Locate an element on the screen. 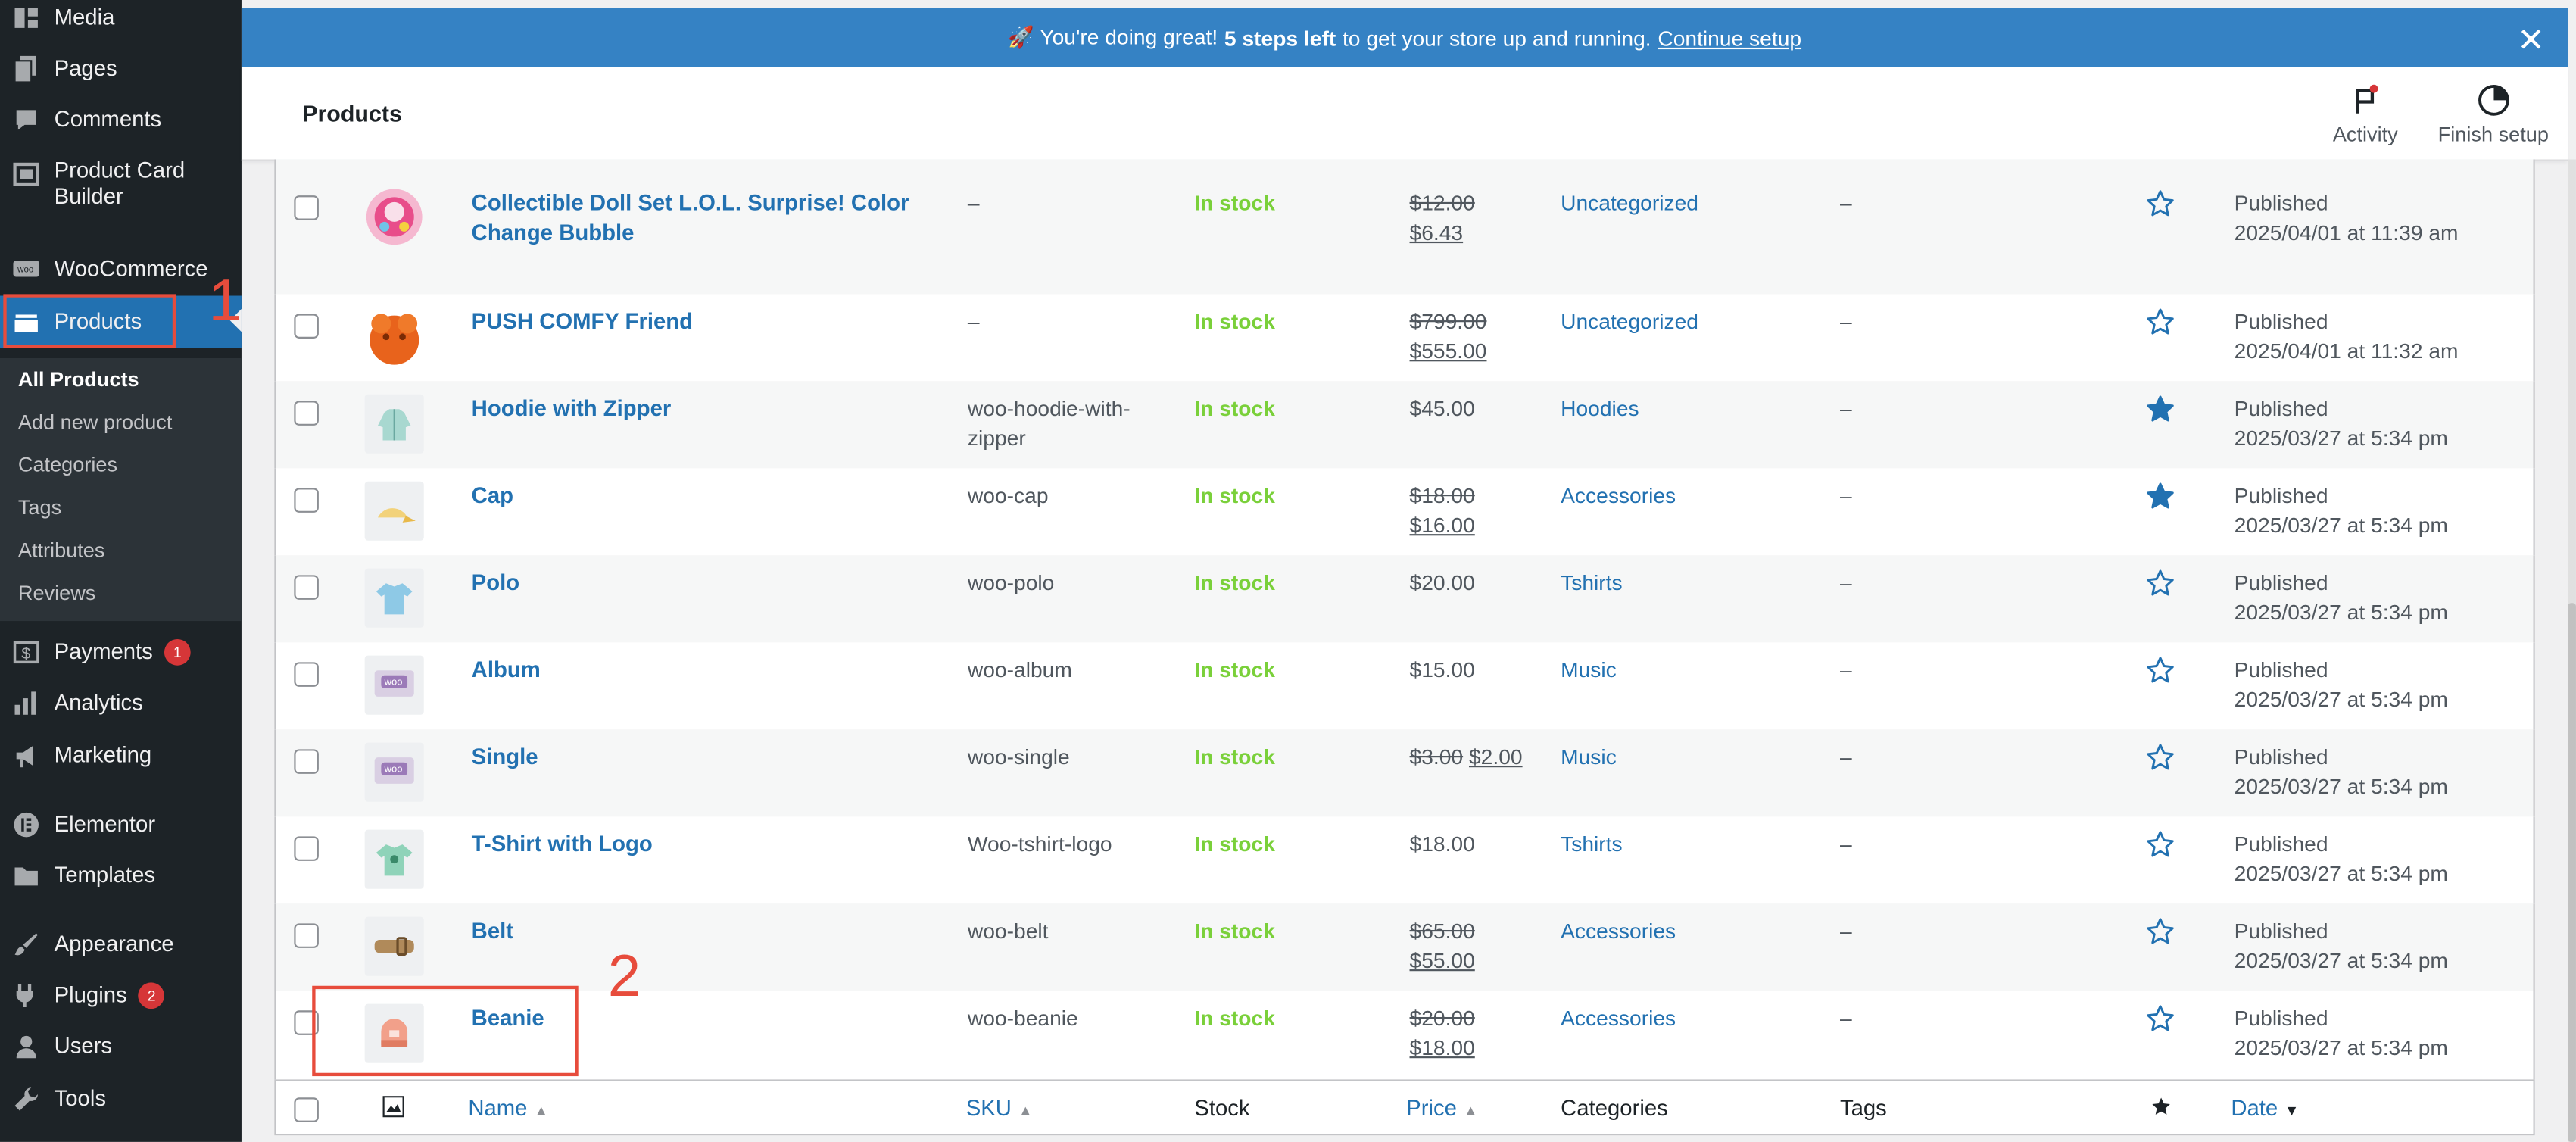 This screenshot has height=1142, width=2576. sidebar-item-analytics: Analytics is located at coordinates (121, 703).